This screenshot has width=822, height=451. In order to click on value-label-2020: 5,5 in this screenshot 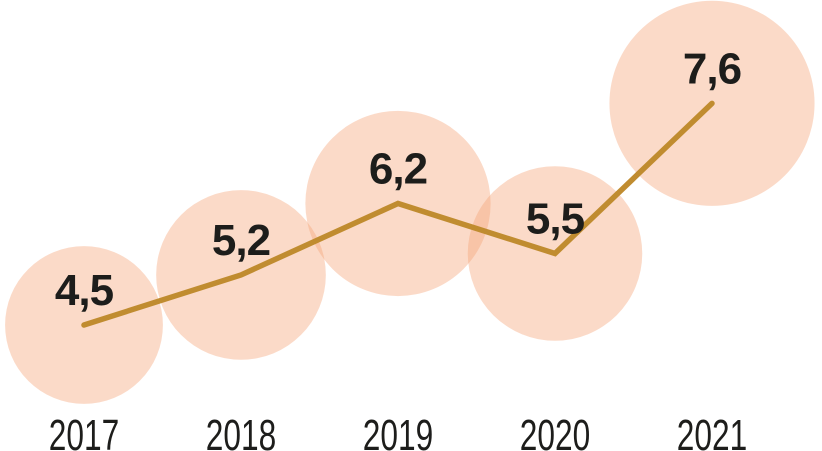, I will do `click(555, 219)`.